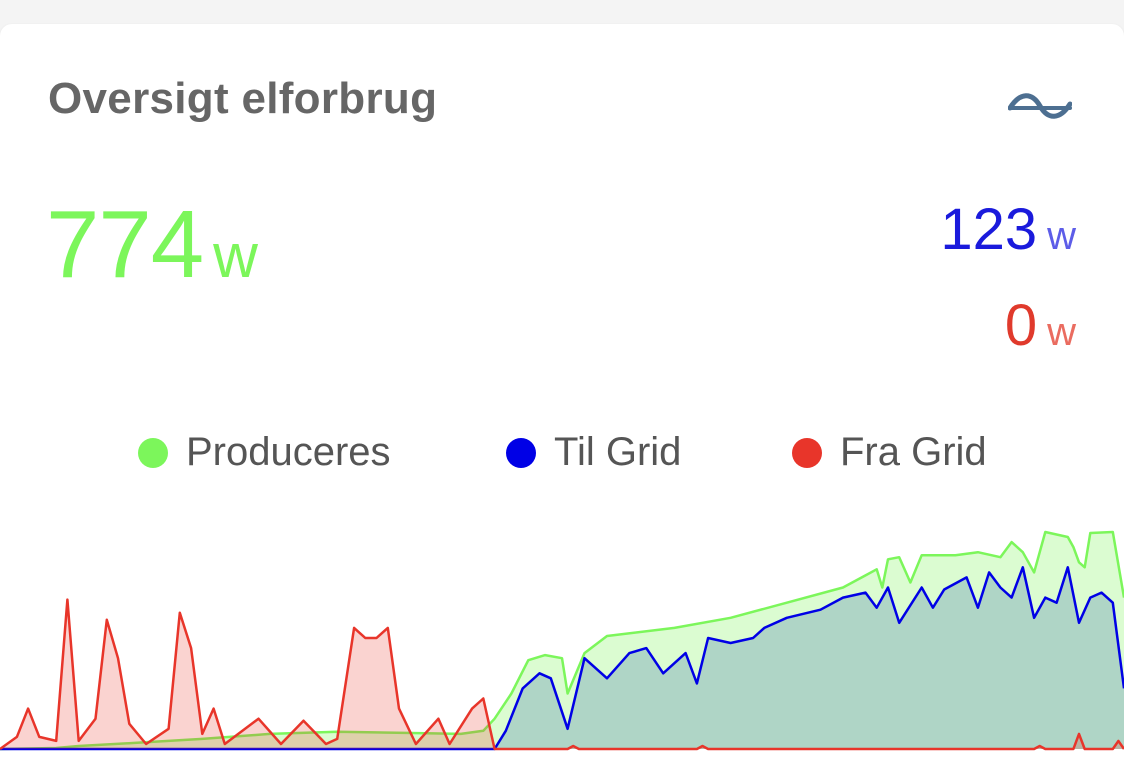 Image resolution: width=1124 pixels, height=765 pixels. I want to click on to-grid-value: 123 w, so click(1008, 229).